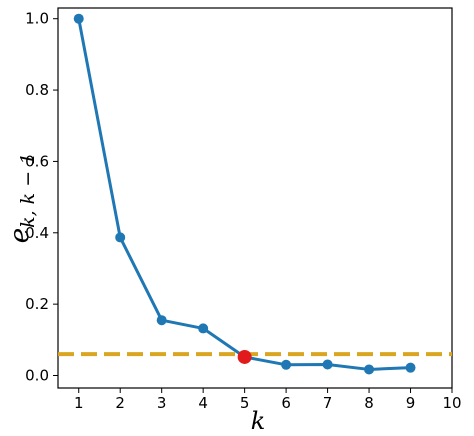 The image size is (474, 436). I want to click on y-tick-label: 0.2, so click(37, 304).